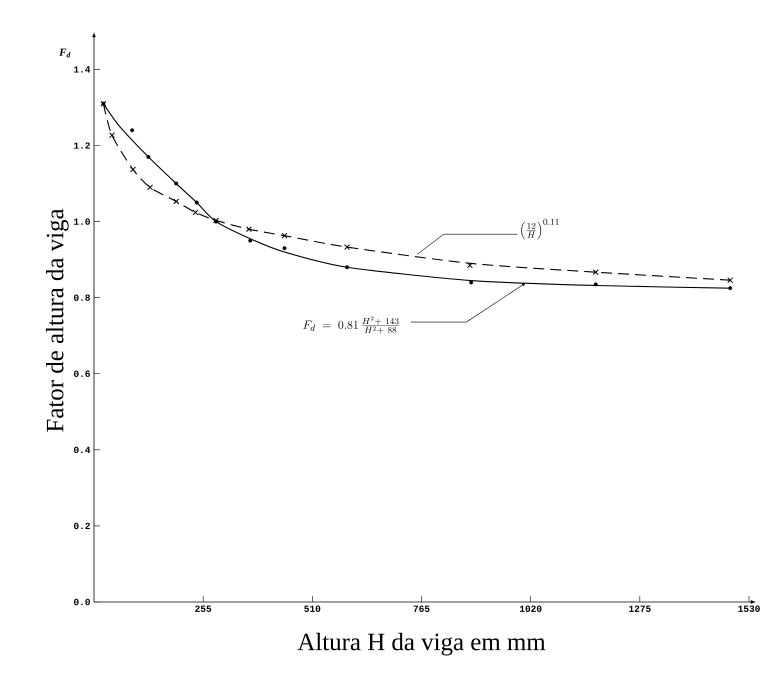 The image size is (768, 679). What do you see at coordinates (82, 145) in the screenshot?
I see `y-tick-label: 1.2` at bounding box center [82, 145].